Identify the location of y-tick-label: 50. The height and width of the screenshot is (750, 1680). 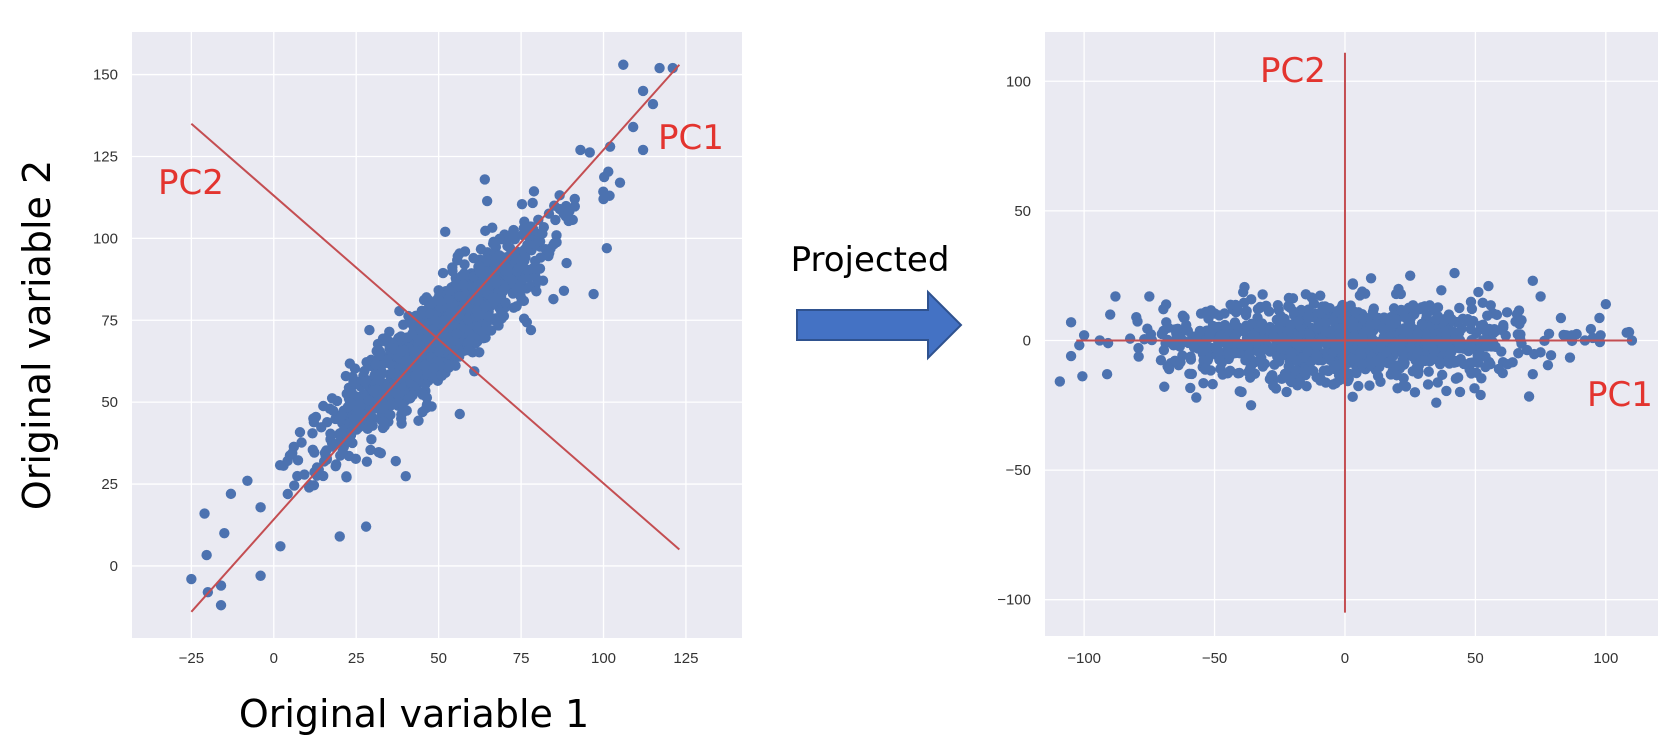
(1022, 211).